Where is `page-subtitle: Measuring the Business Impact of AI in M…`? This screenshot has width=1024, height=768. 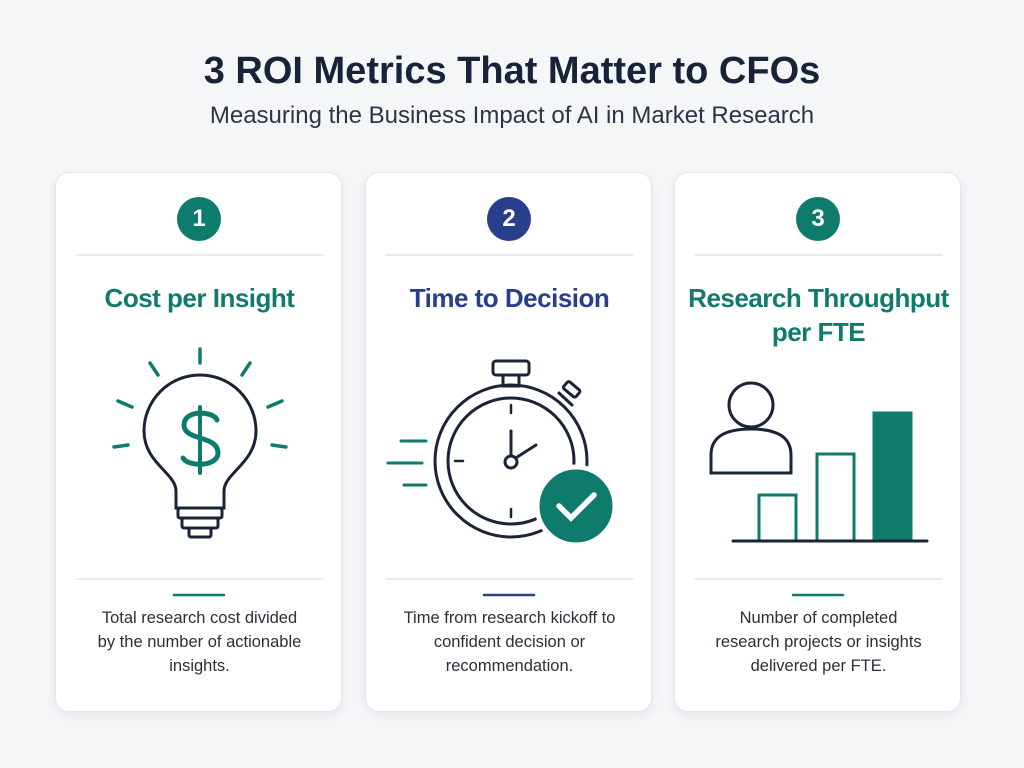 page-subtitle: Measuring the Business Impact of AI in M… is located at coordinates (512, 115).